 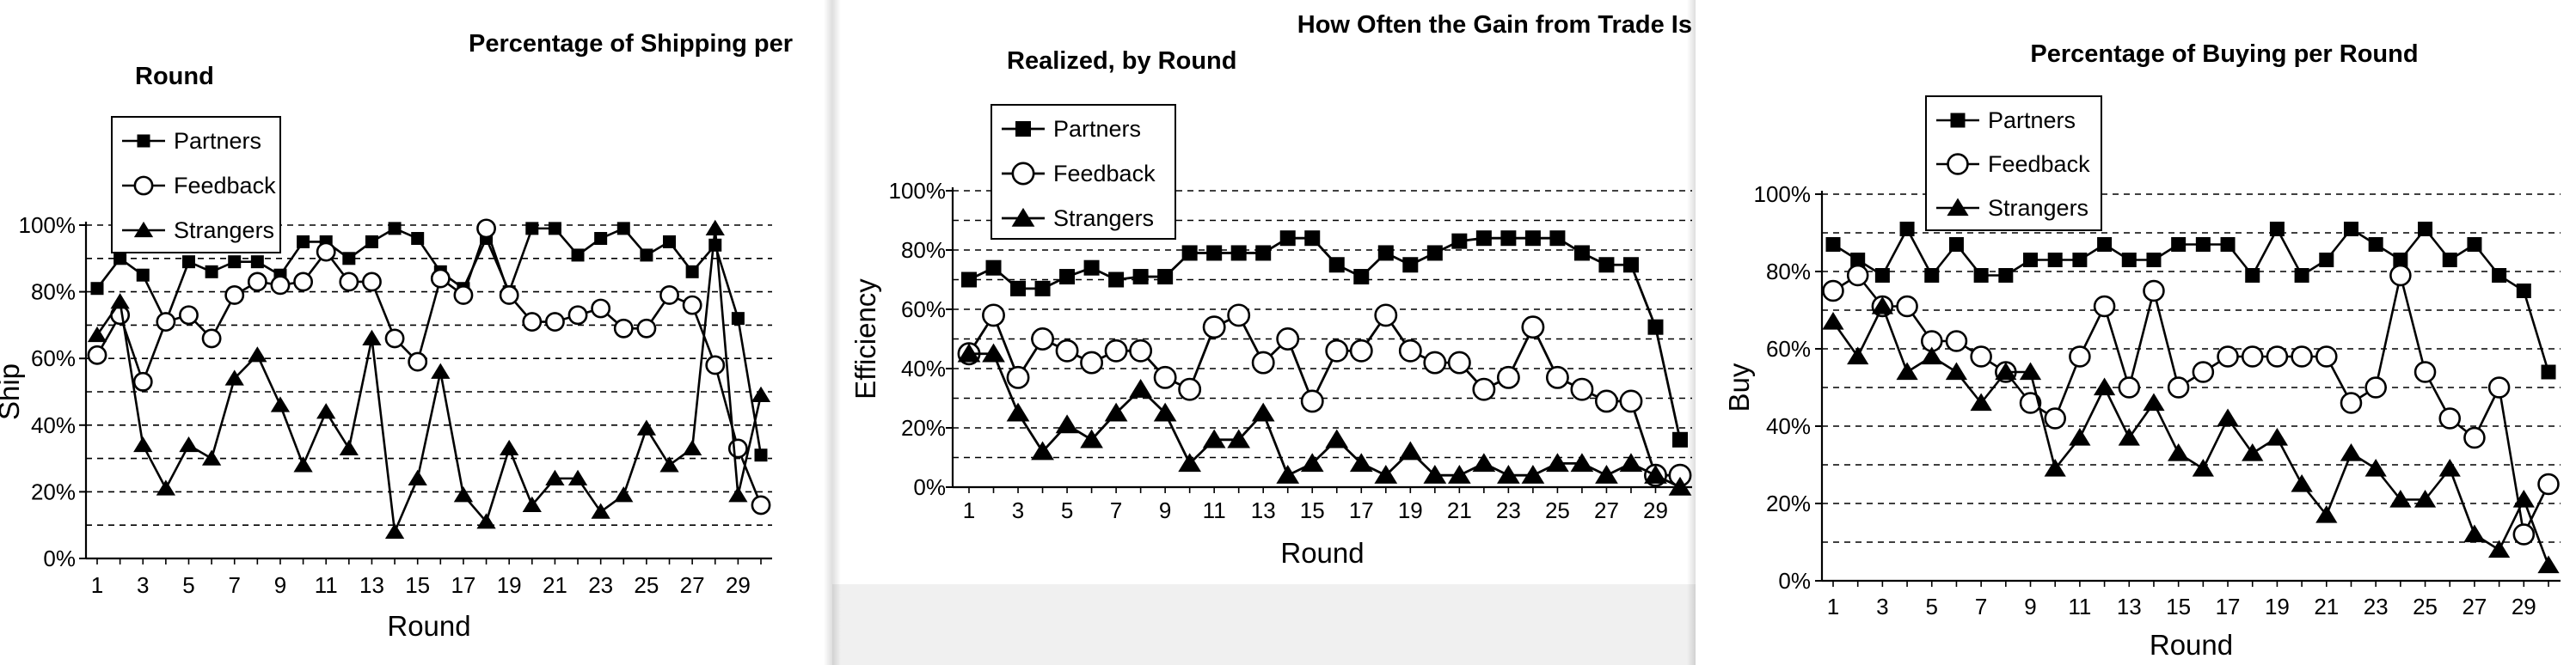 What do you see at coordinates (428, 626) in the screenshot?
I see `x-axis-label: Round` at bounding box center [428, 626].